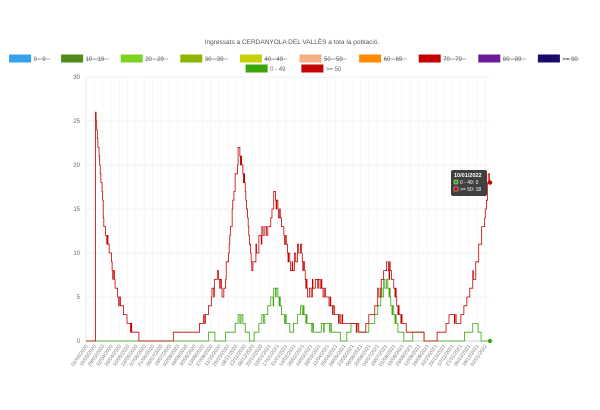  I want to click on y-tick-label: 0, so click(79, 342).